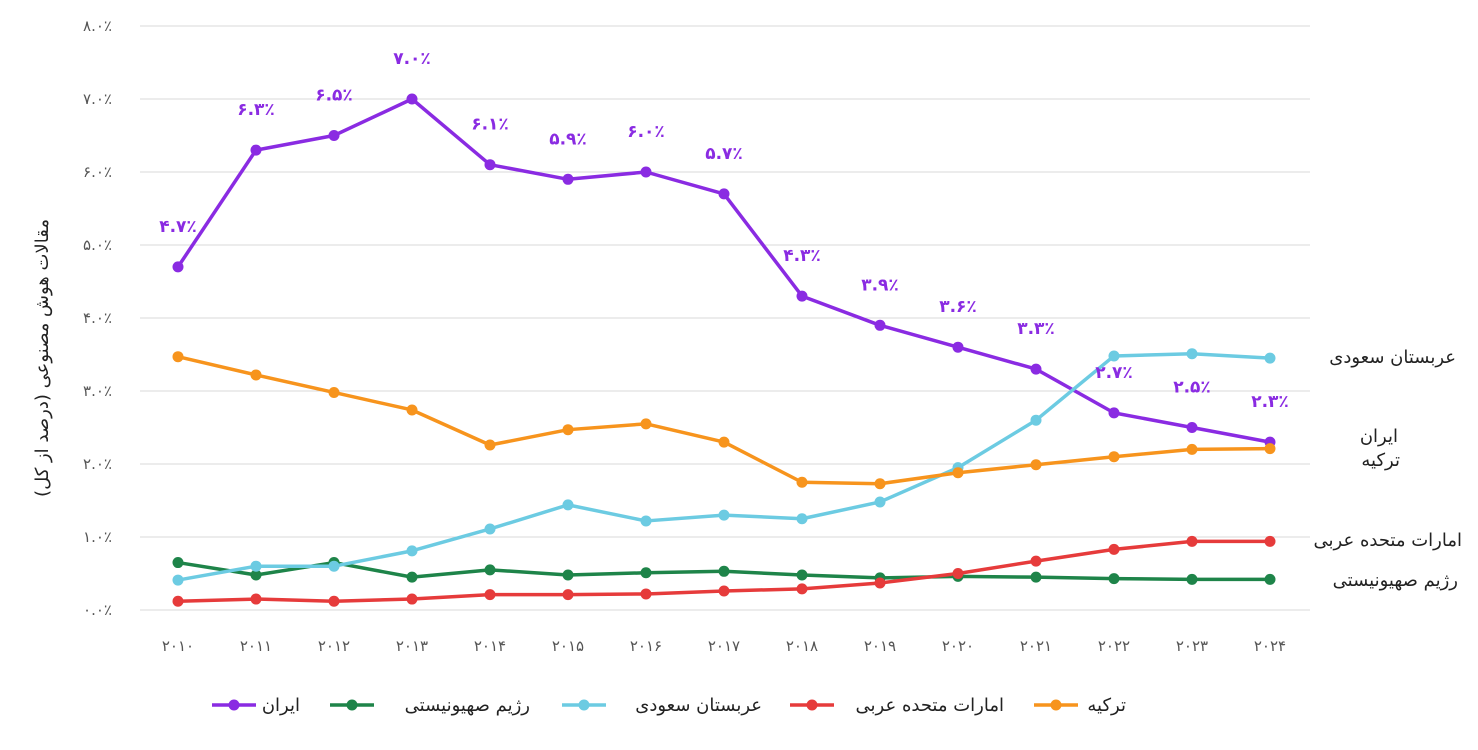  I want to click on data-label: ۴.۷٪, so click(178, 227).